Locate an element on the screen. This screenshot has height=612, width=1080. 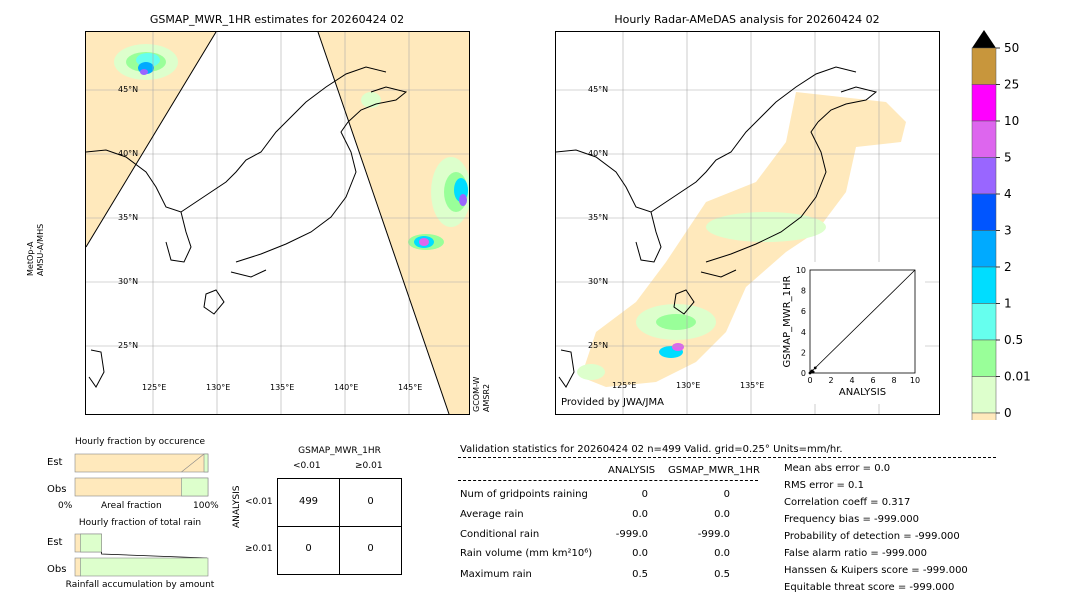
colorbar-label: 50 is located at coordinates (1011, 48).